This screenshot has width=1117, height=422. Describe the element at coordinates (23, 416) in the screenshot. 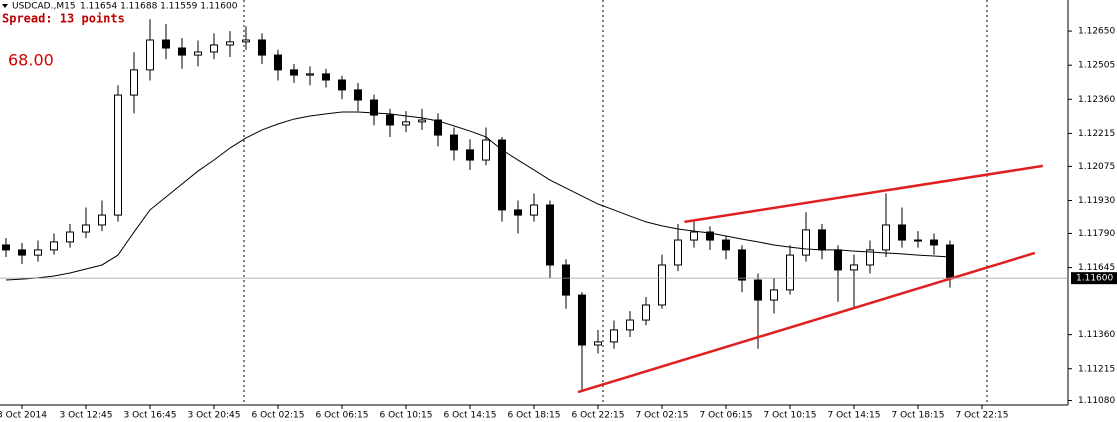

I see `x-tick-label: 3 Oct 2014` at that location.